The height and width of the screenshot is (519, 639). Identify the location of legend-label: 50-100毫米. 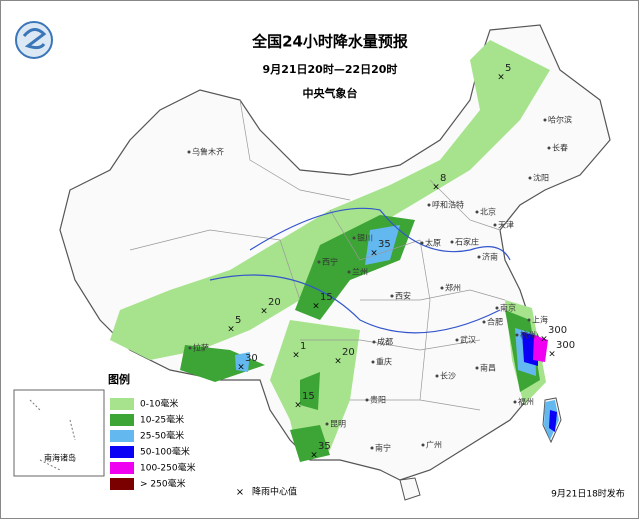
(165, 452).